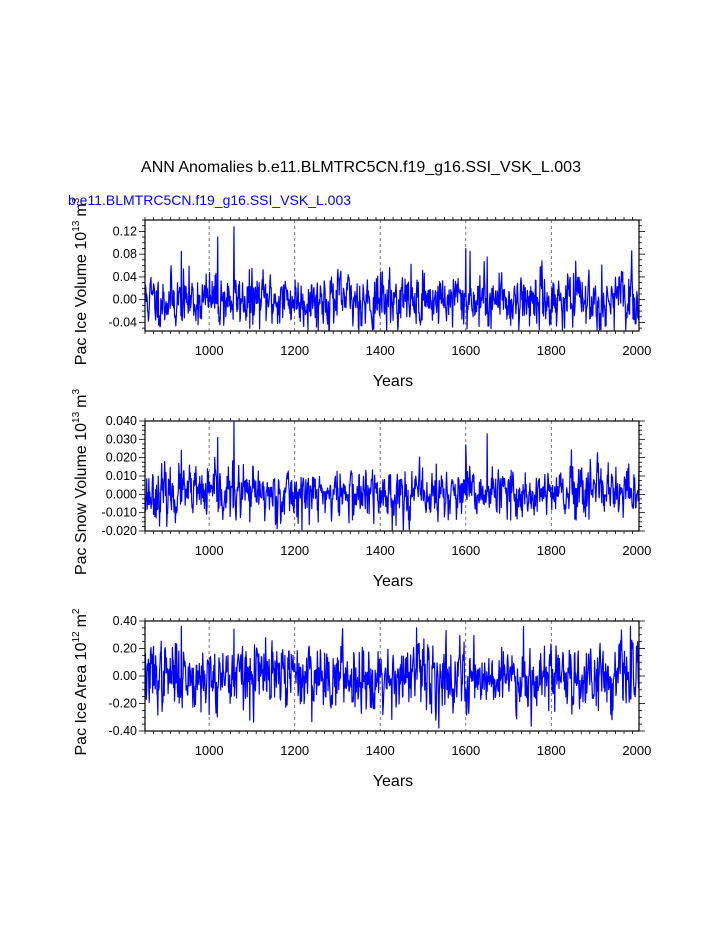  Describe the element at coordinates (121, 494) in the screenshot. I see `y-tick-label: 0.000` at that location.